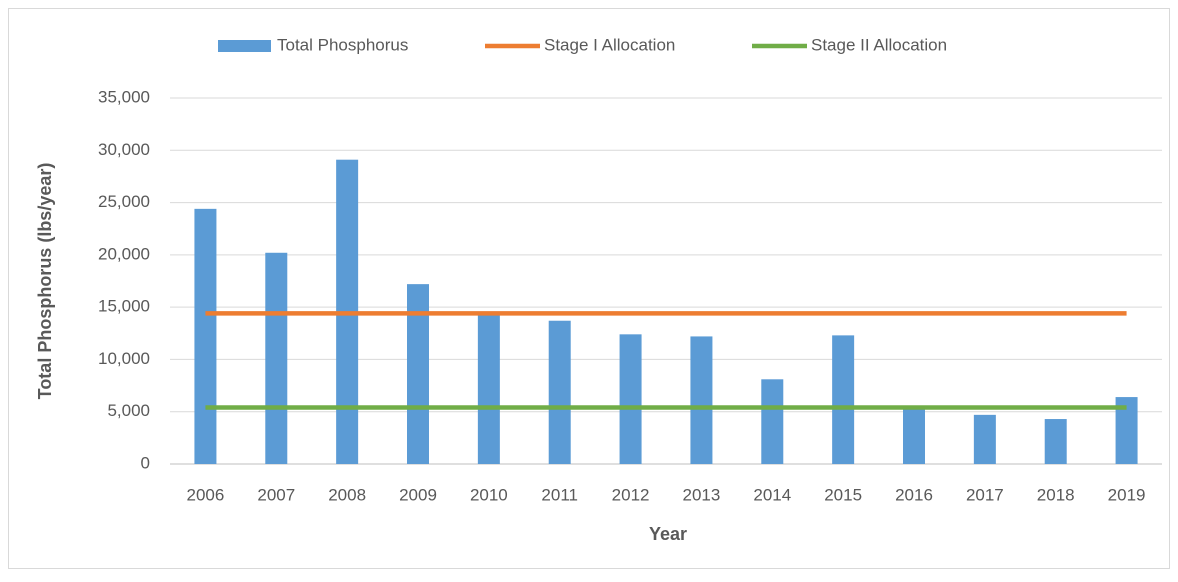 The width and height of the screenshot is (1178, 582). What do you see at coordinates (124, 149) in the screenshot?
I see `y-tick-label: 30,000` at bounding box center [124, 149].